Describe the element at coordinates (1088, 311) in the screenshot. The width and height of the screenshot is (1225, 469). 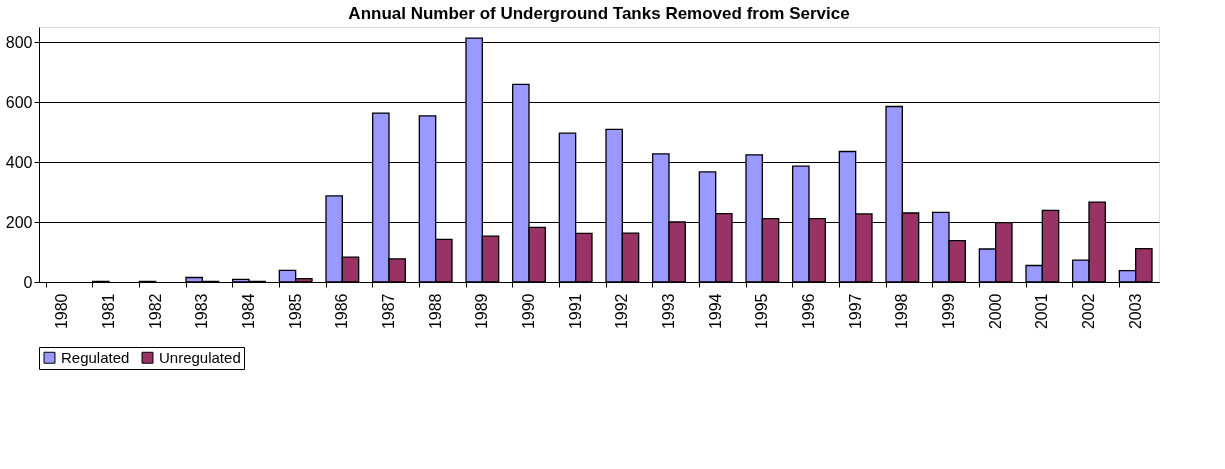
I see `x-tick-label: 2002` at that location.